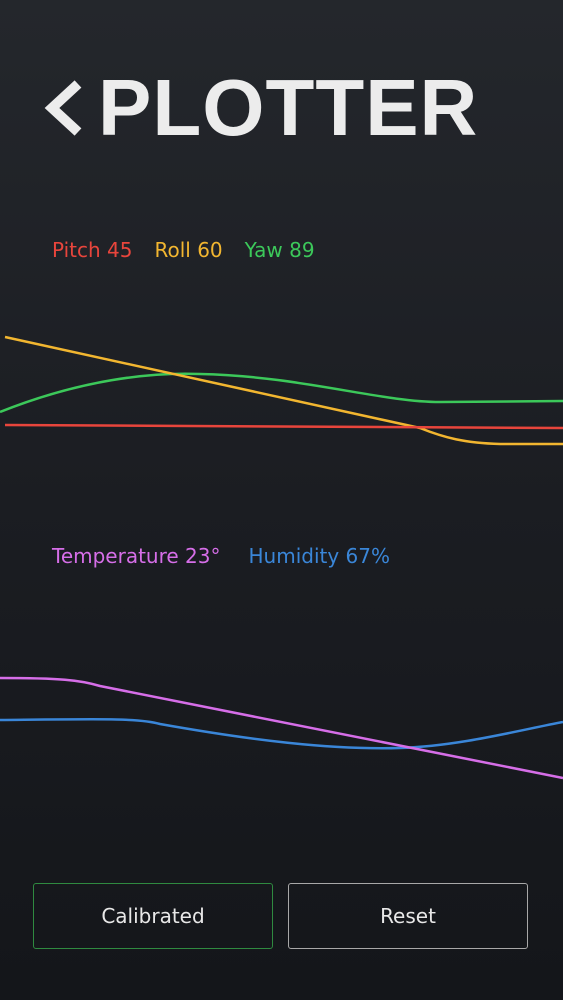 This screenshot has width=563, height=1000. Describe the element at coordinates (188, 250) in the screenshot. I see `legend-item: Roll 60` at that location.